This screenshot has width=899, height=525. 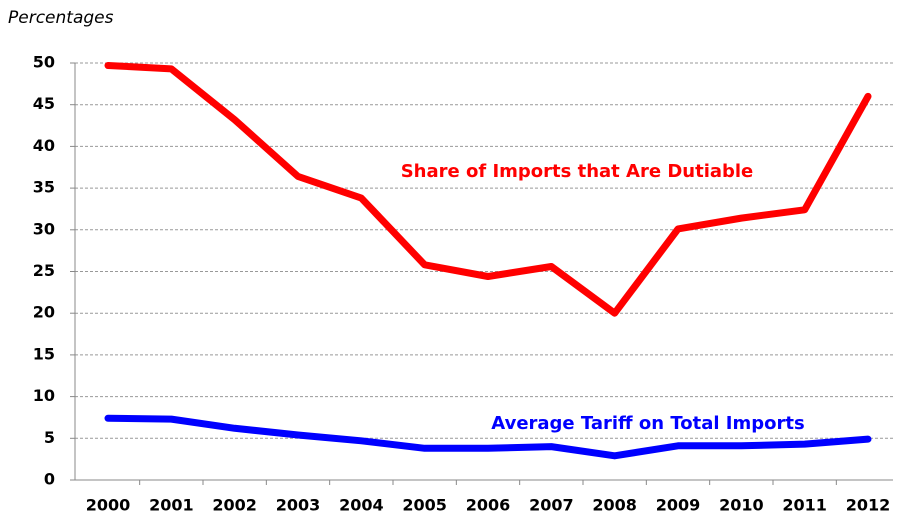 I want to click on y-tick-label: 45, so click(x=44, y=103).